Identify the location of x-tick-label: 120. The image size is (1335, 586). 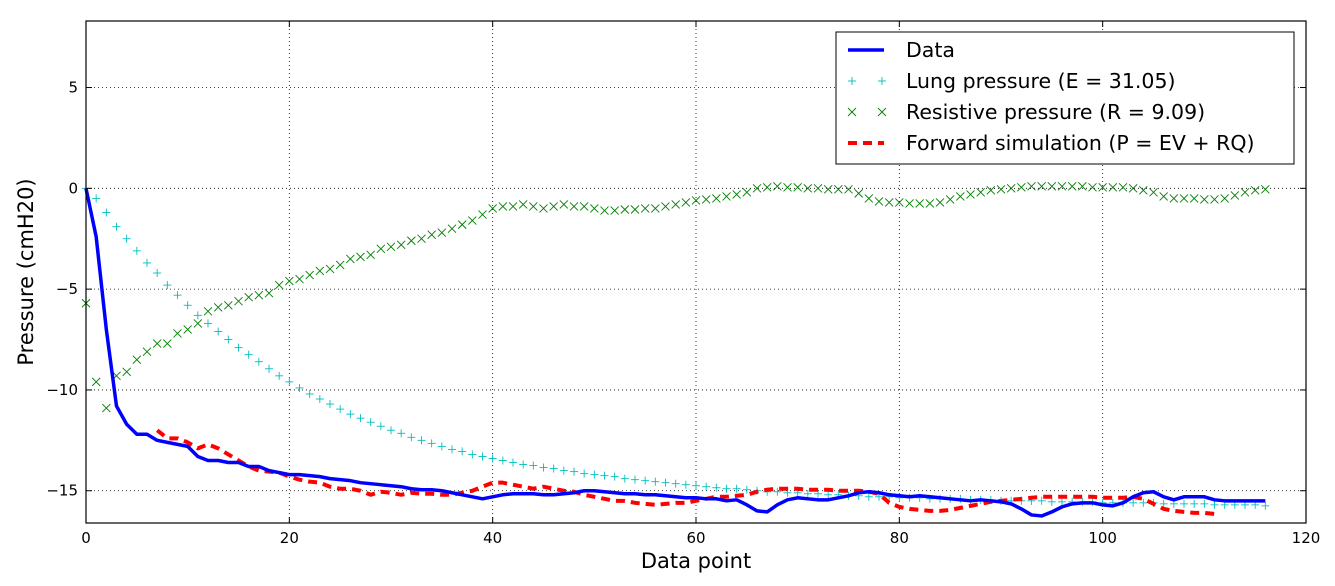
(1306, 538).